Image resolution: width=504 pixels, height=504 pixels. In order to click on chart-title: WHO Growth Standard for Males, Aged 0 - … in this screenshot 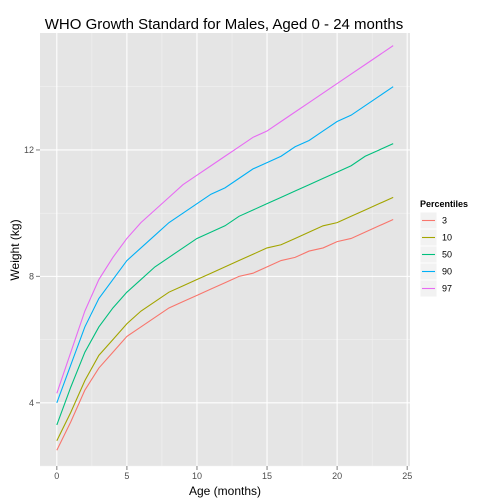, I will do `click(224, 24)`.